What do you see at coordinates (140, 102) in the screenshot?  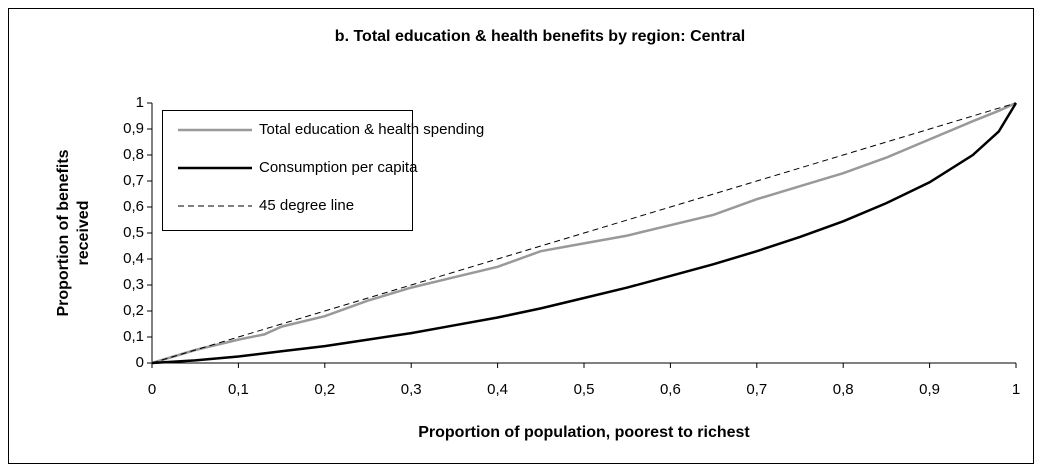 I see `y-tick-label: 1` at bounding box center [140, 102].